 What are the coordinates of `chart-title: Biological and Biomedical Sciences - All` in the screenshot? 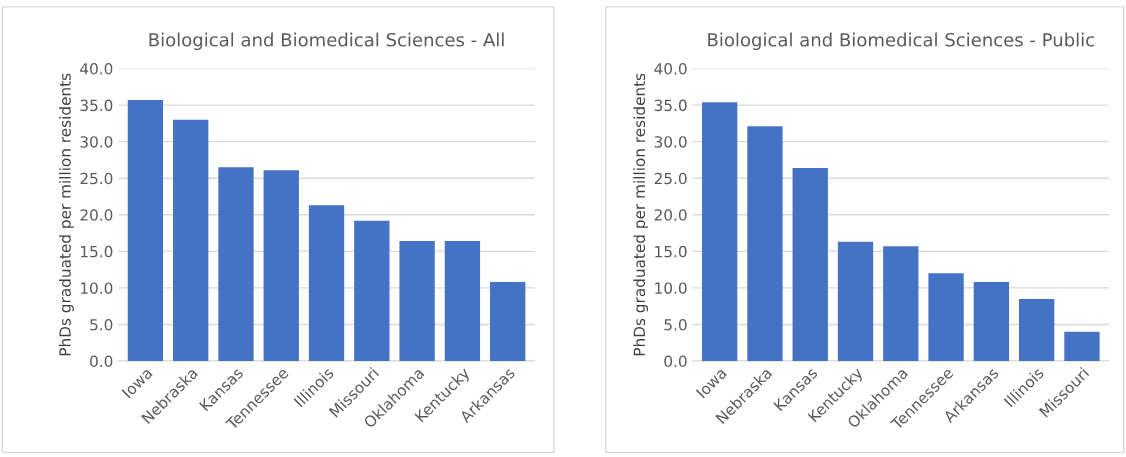 It's located at (326, 41).